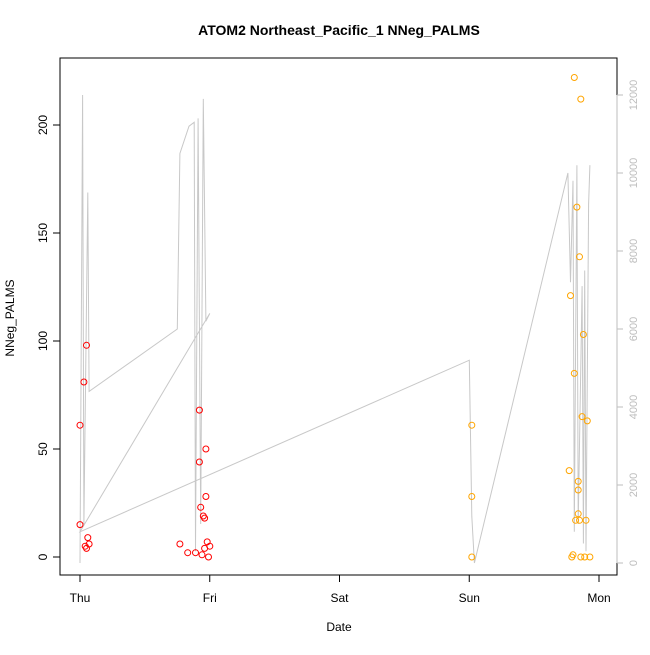 Image resolution: width=650 pixels, height=655 pixels. What do you see at coordinates (339, 627) in the screenshot?
I see `x-axis-label: Date` at bounding box center [339, 627].